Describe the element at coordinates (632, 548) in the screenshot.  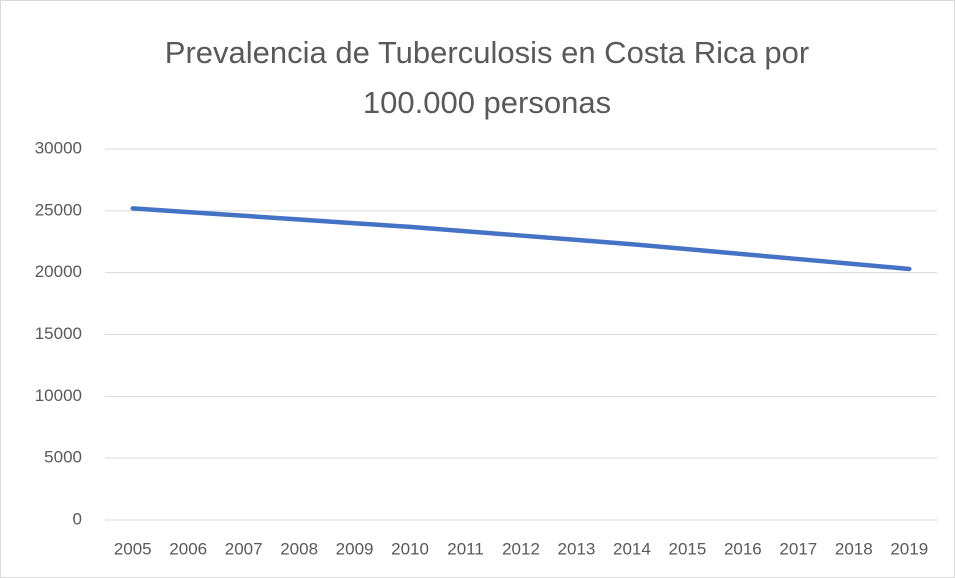
I see `x-tick-label: 2014` at that location.